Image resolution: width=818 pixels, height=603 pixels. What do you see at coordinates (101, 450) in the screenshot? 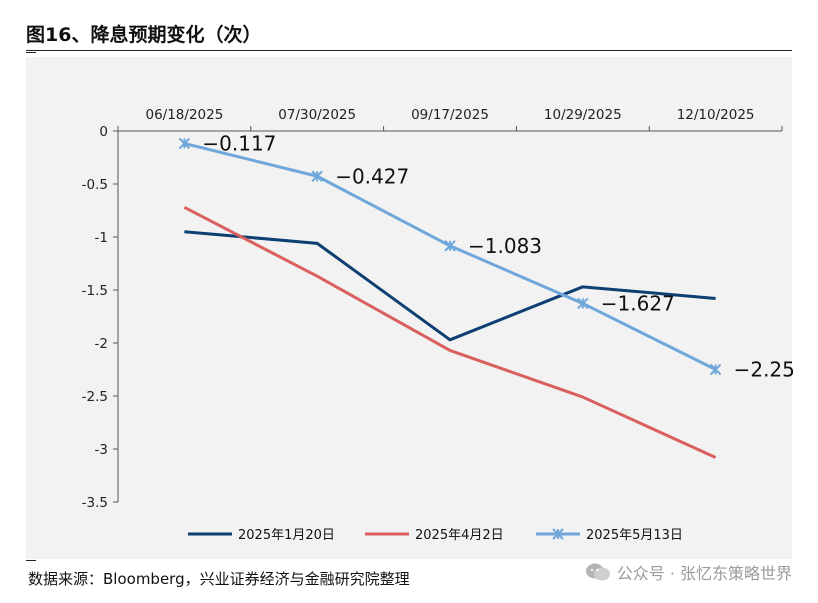
I see `y-tick-label: -3` at bounding box center [101, 450].